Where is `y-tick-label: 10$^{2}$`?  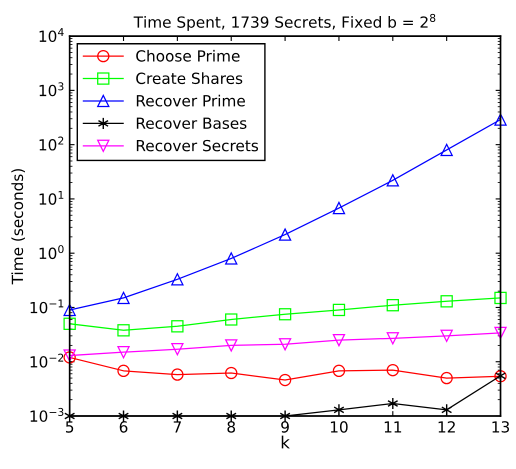 y-tick-label: 10$^{2}$ is located at coordinates (52, 143).